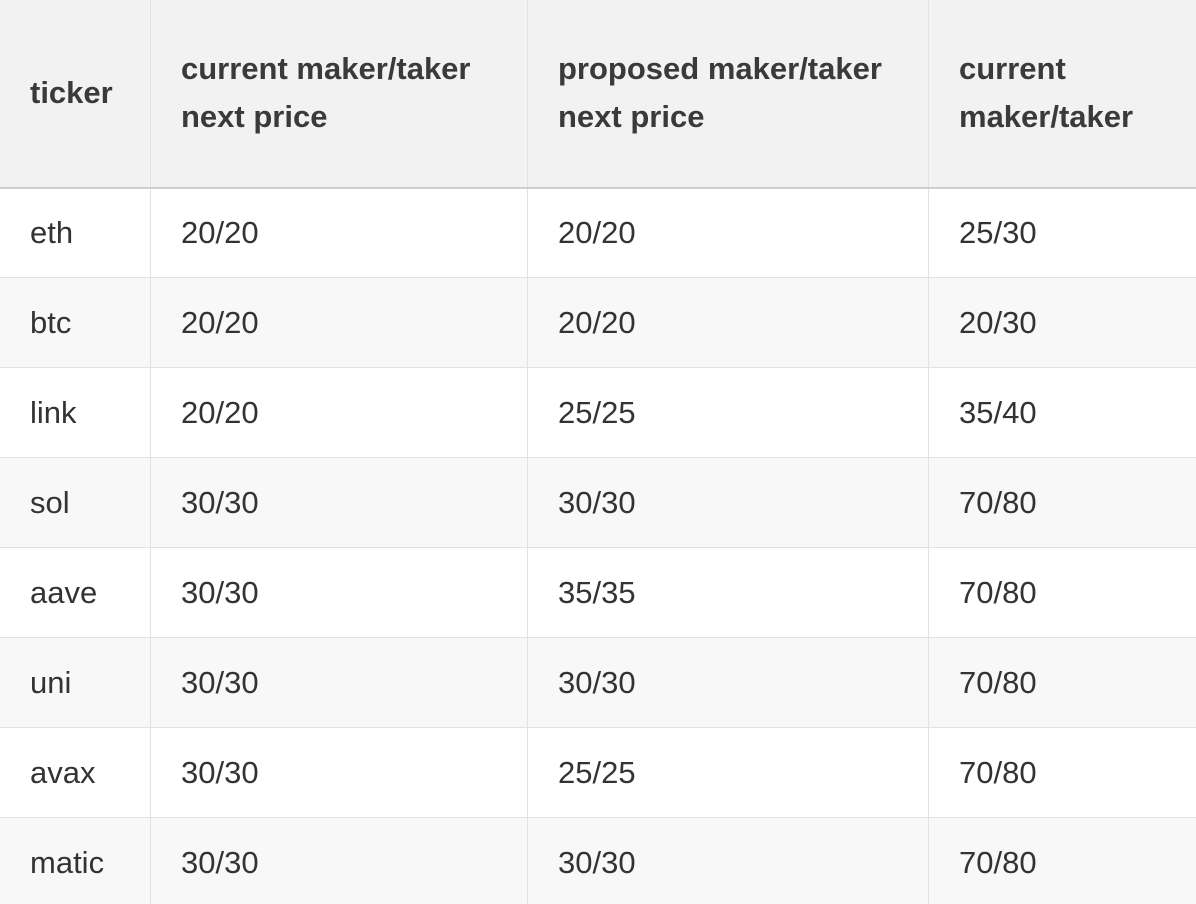 This screenshot has height=904, width=1196. I want to click on header-ticker: ticker, so click(75, 94).